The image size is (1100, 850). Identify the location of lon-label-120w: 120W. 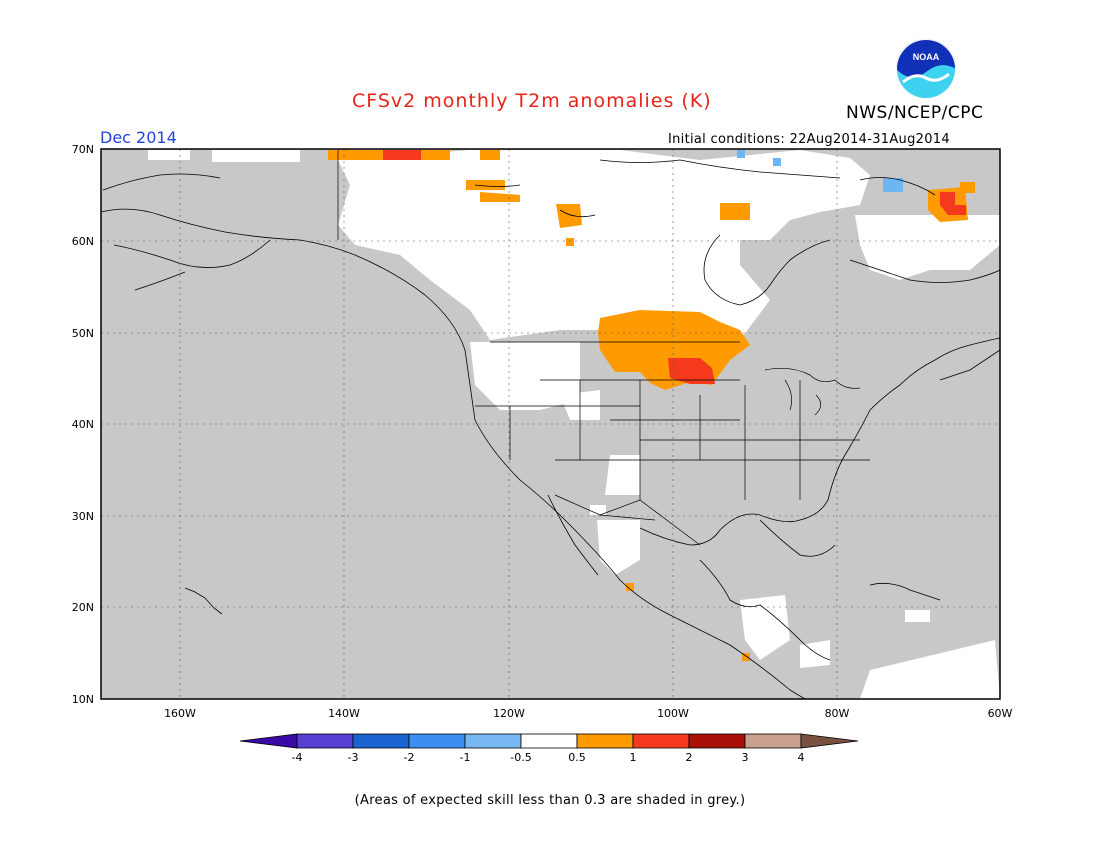
(509, 713).